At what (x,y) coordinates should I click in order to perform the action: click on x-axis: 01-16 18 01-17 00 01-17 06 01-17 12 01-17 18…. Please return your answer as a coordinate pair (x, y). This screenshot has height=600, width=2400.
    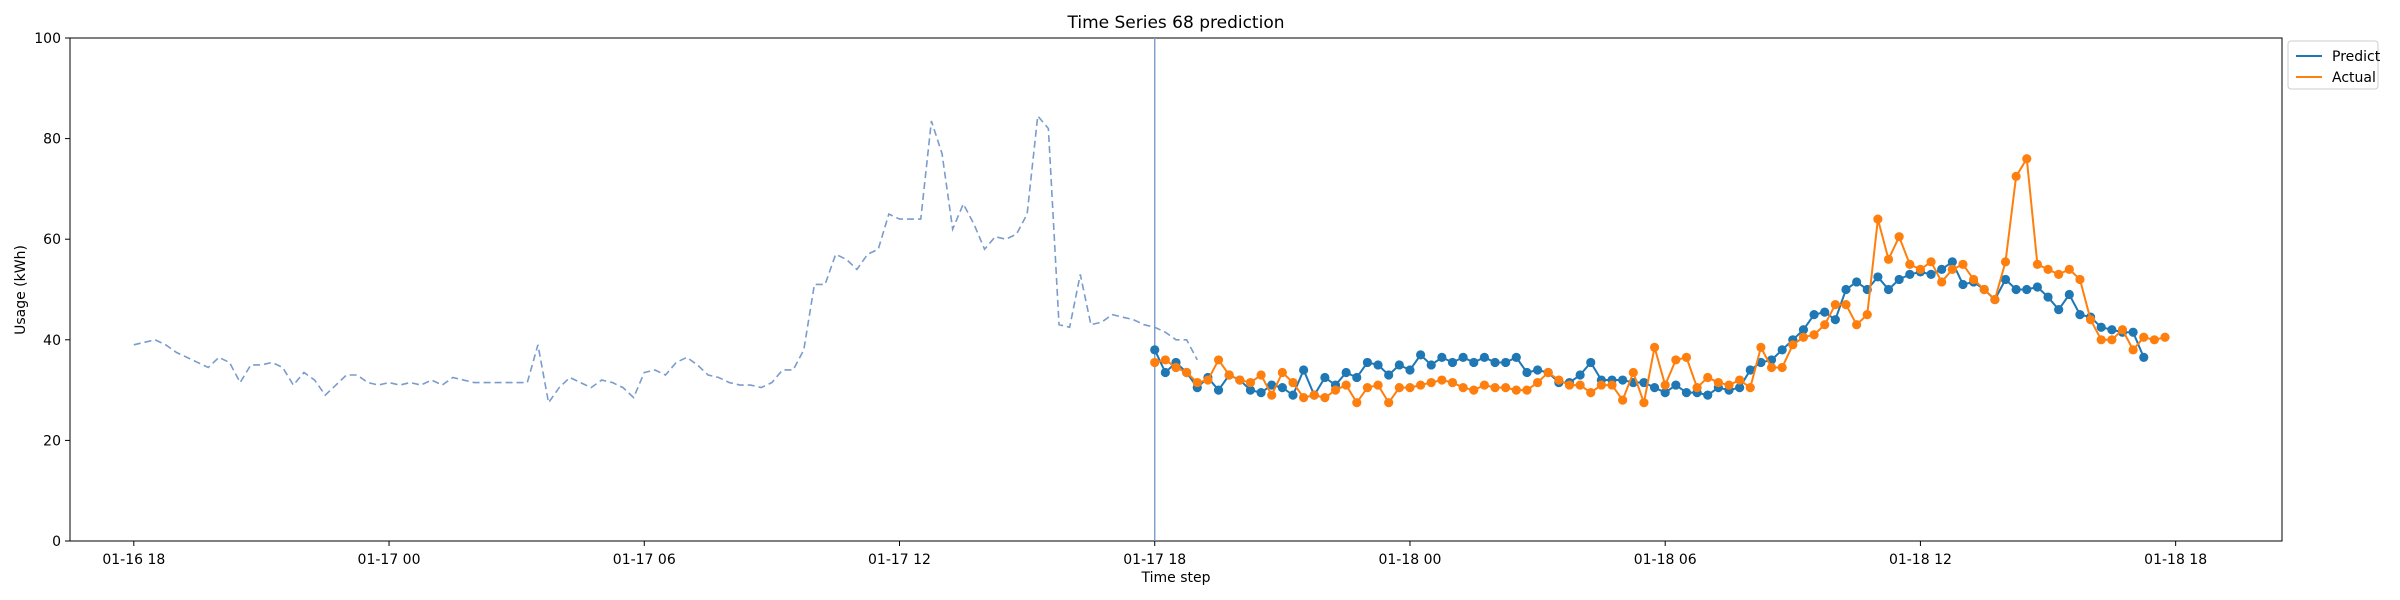
    Looking at the image, I should click on (1154, 554).